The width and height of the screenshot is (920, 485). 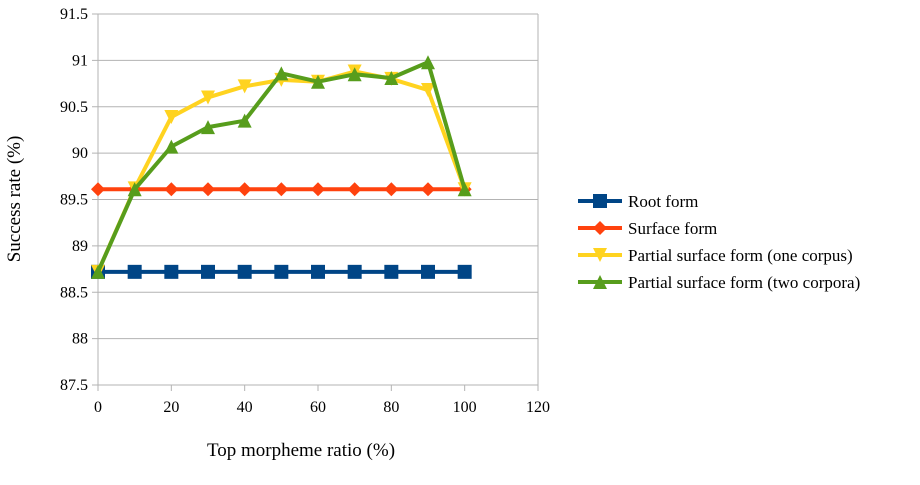 I want to click on y-tick-label: 88, so click(x=80, y=339).